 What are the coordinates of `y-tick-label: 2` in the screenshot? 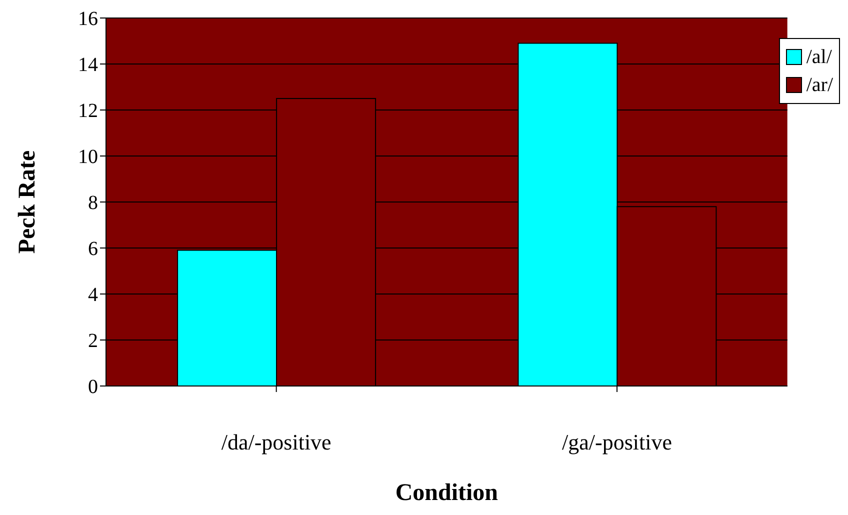 It's located at (93, 341).